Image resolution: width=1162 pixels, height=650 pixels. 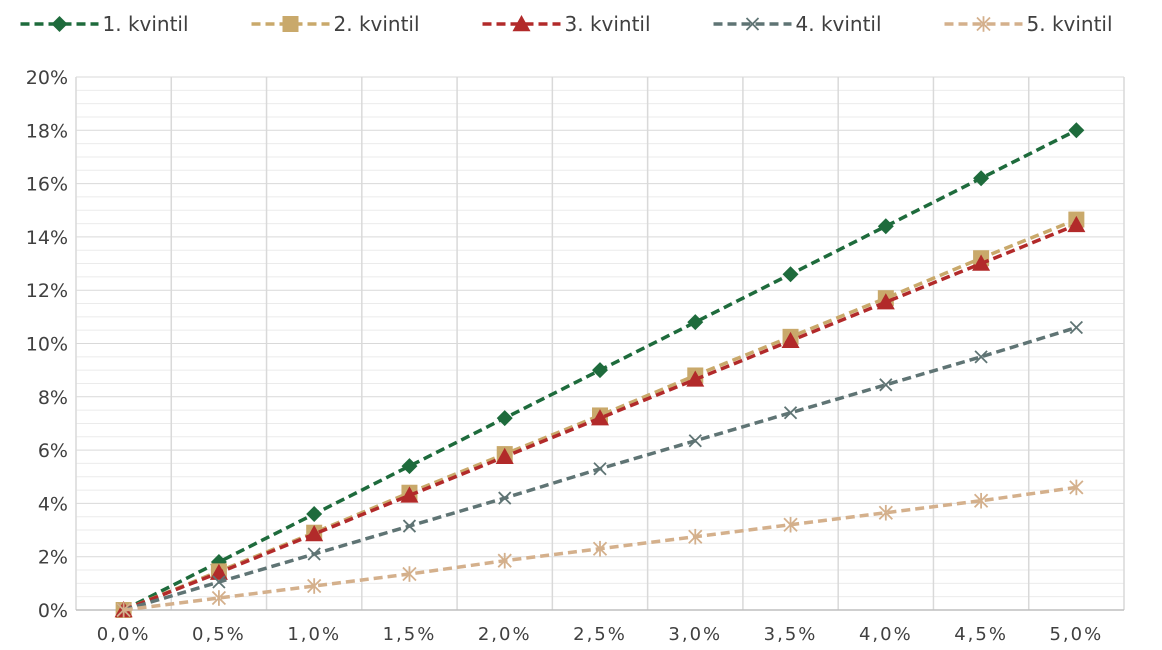 What do you see at coordinates (886, 634) in the screenshot?
I see `x-tick-label: 4,0%` at bounding box center [886, 634].